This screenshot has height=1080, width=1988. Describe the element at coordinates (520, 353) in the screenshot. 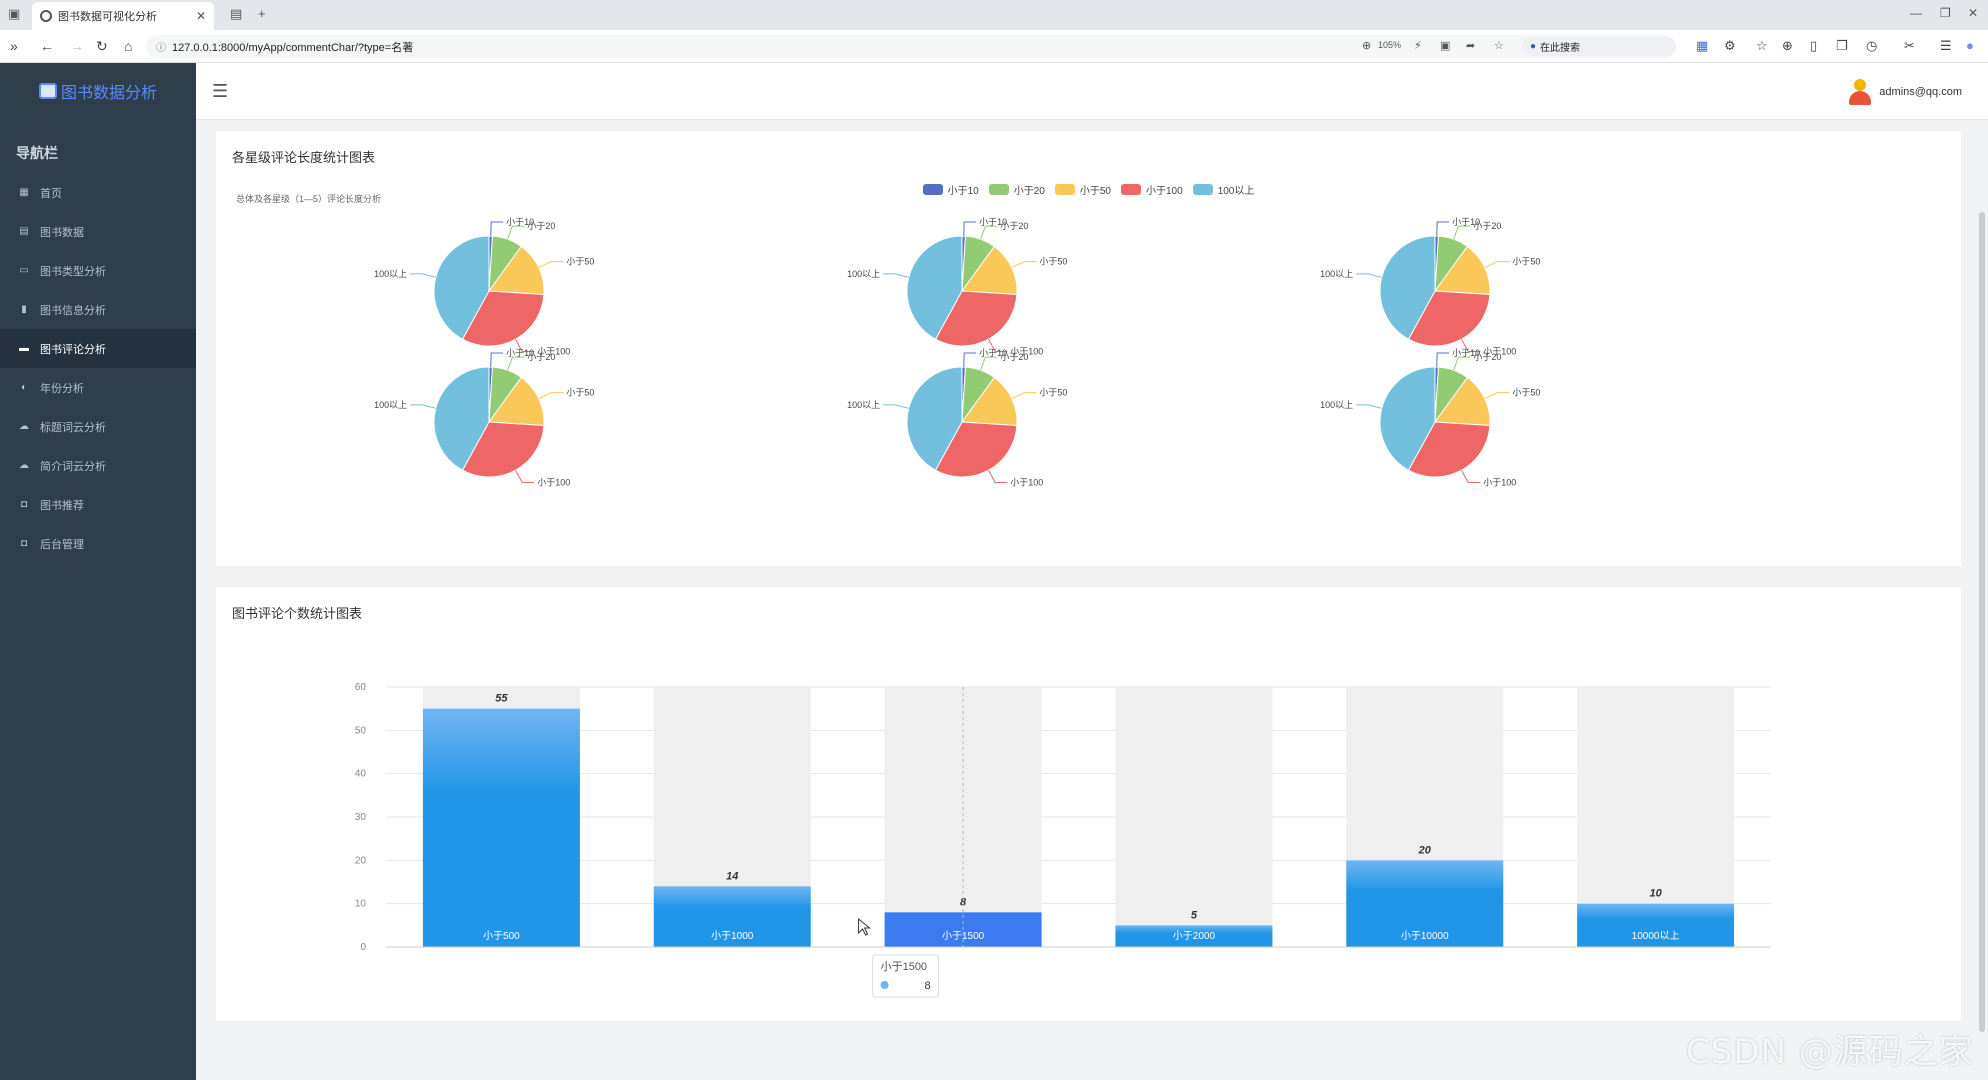

I see `pie-label: 小于10` at that location.